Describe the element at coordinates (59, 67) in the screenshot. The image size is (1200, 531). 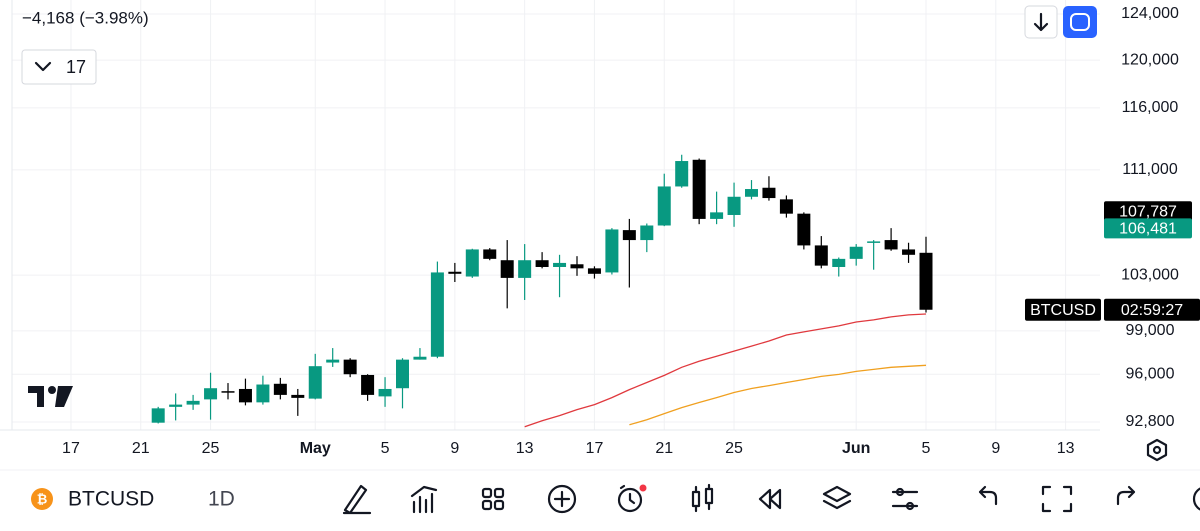
I see `dropdown` at that location.